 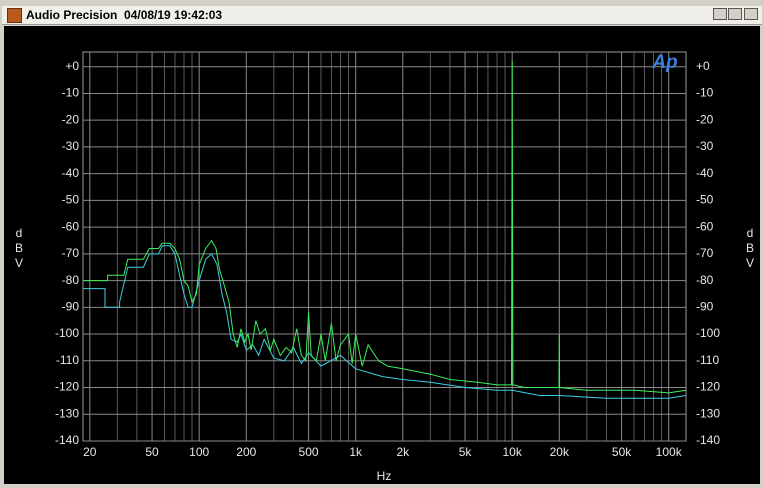 I want to click on x-tick-label: 2k, so click(x=403, y=452).